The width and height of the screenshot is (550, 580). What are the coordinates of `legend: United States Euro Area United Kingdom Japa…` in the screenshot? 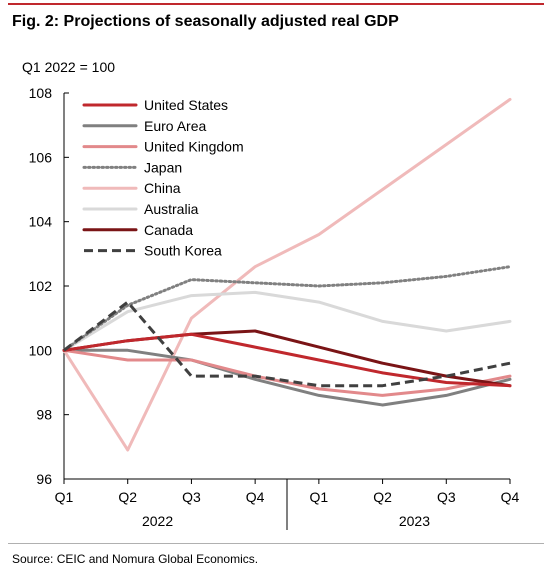 It's located at (163, 178).